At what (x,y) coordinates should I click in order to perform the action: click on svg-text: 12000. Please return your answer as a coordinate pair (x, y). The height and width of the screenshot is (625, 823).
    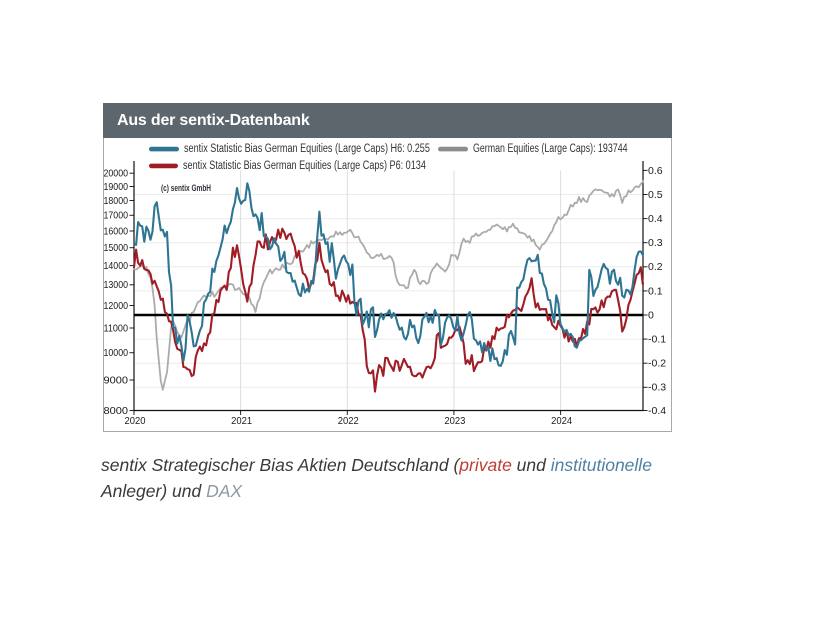
    Looking at the image, I should click on (116, 306).